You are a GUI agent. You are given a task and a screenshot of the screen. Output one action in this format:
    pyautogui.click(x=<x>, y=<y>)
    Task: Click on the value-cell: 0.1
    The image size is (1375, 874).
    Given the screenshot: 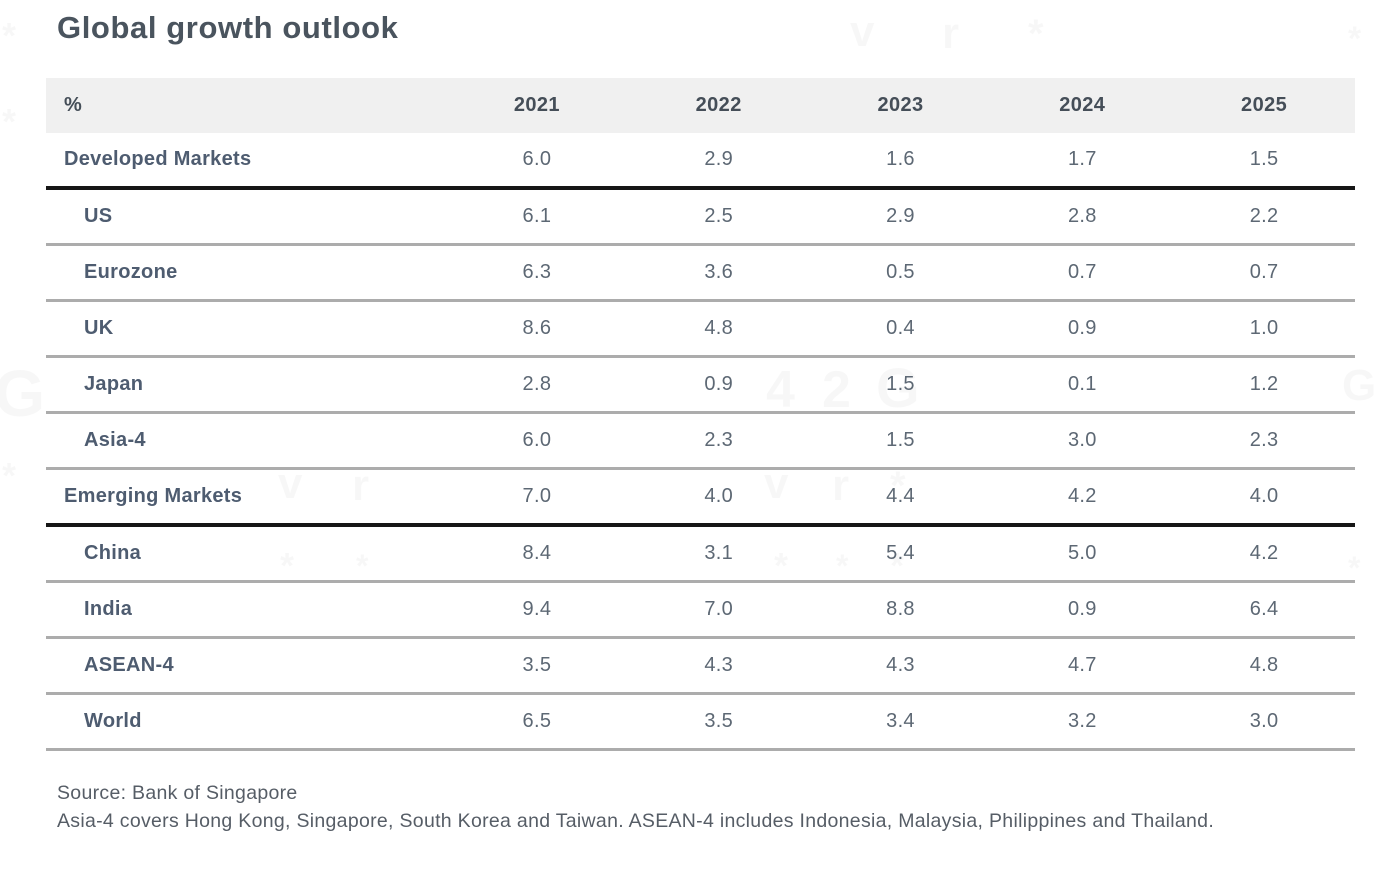 What is the action you would take?
    pyautogui.click(x=1082, y=385)
    